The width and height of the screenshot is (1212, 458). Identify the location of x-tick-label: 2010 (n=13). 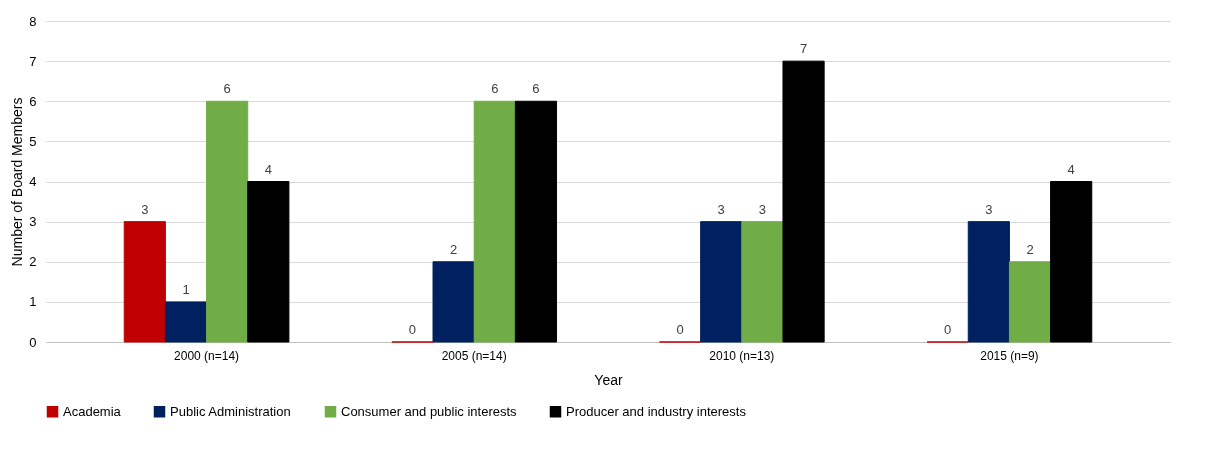
(742, 355).